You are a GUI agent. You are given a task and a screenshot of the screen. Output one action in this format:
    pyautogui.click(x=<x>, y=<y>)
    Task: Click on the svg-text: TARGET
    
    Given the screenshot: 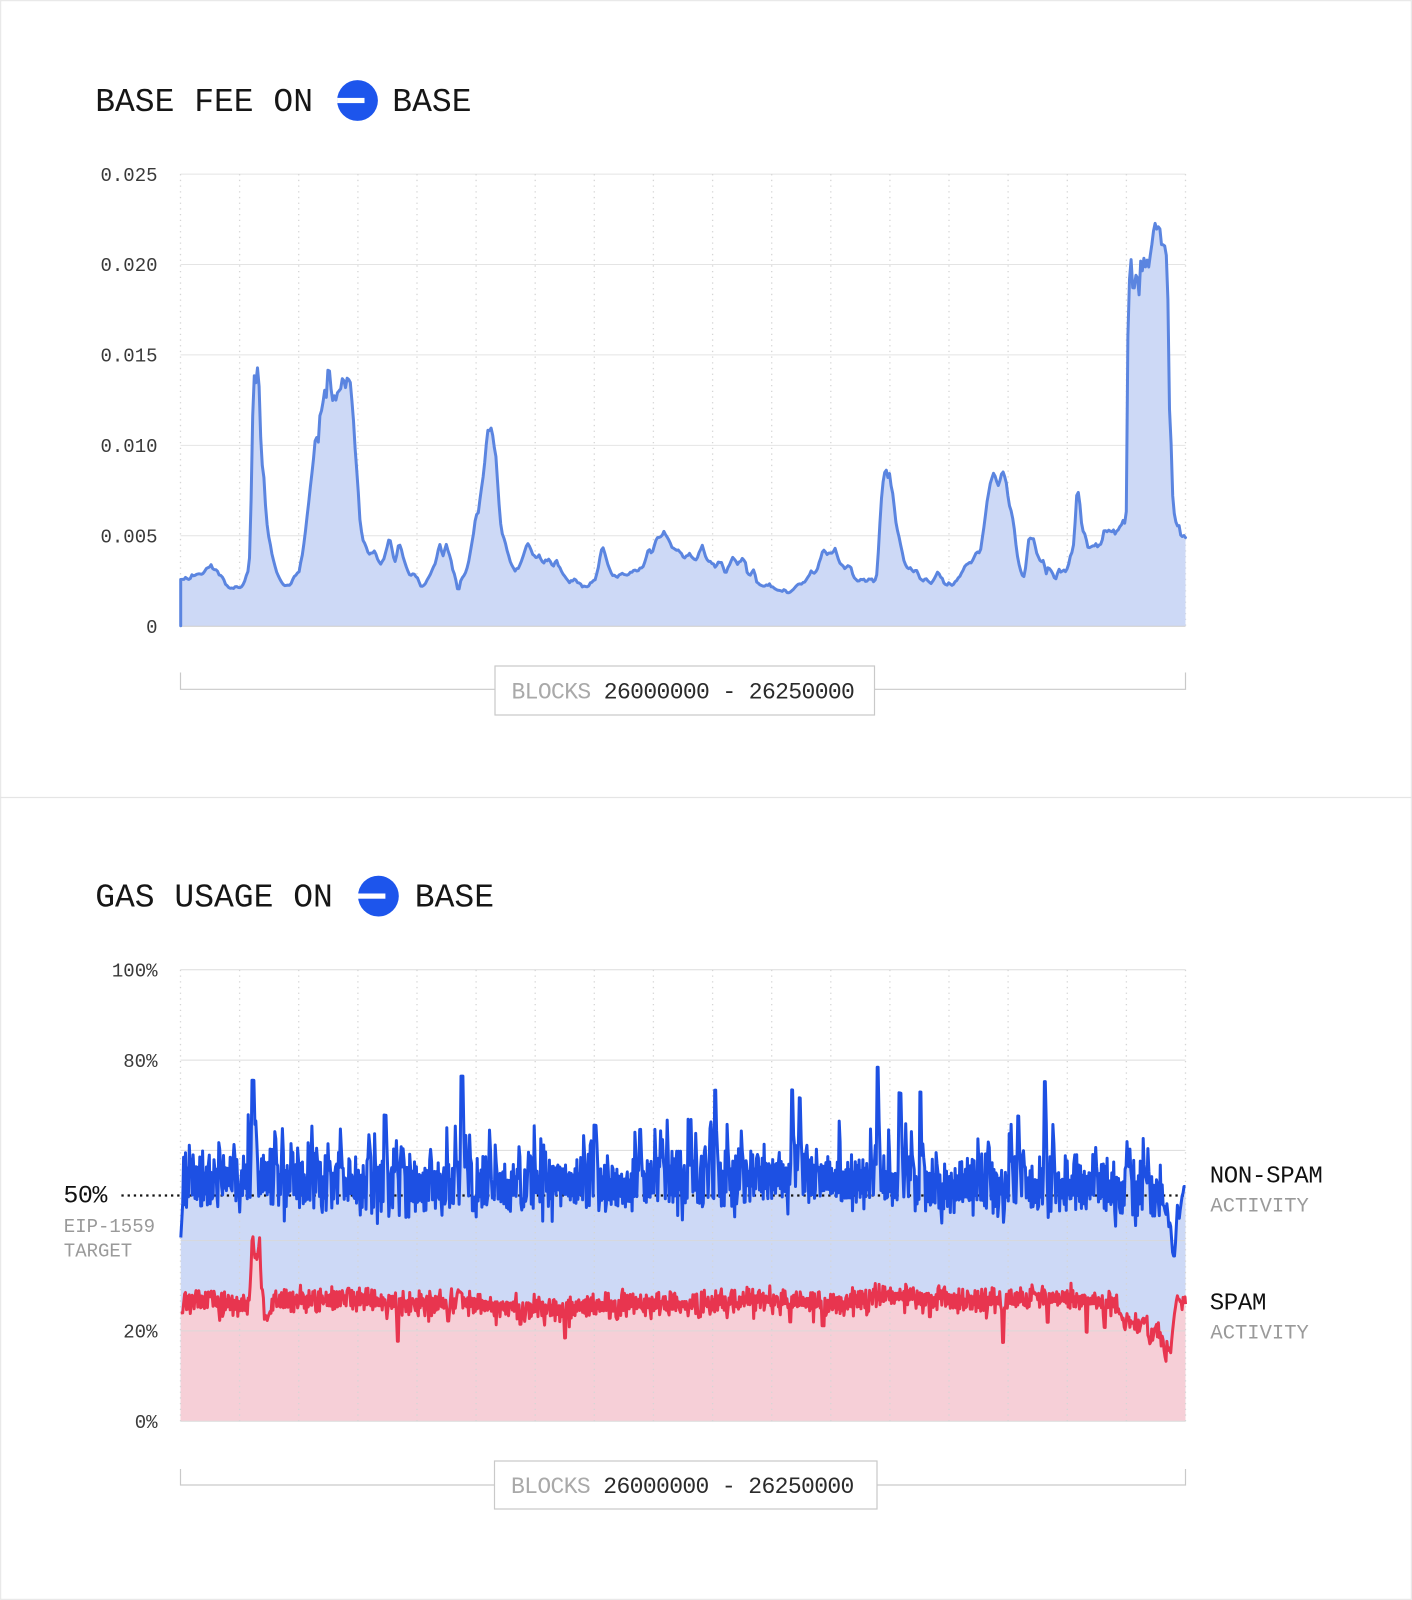 What is the action you would take?
    pyautogui.click(x=98, y=1251)
    